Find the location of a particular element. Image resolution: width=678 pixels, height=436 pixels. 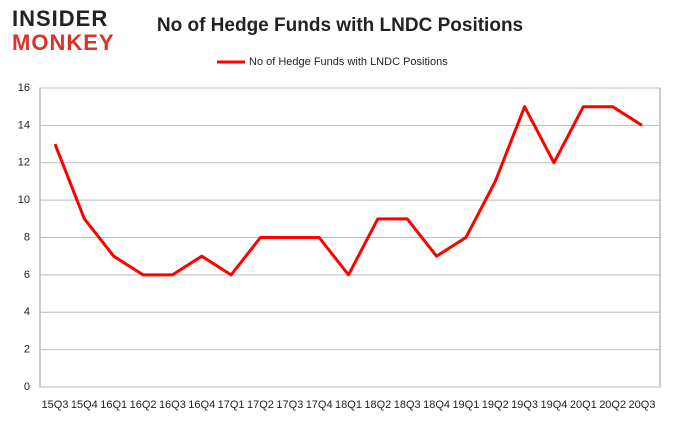

logo-line1: INSIDER is located at coordinates (60, 18).